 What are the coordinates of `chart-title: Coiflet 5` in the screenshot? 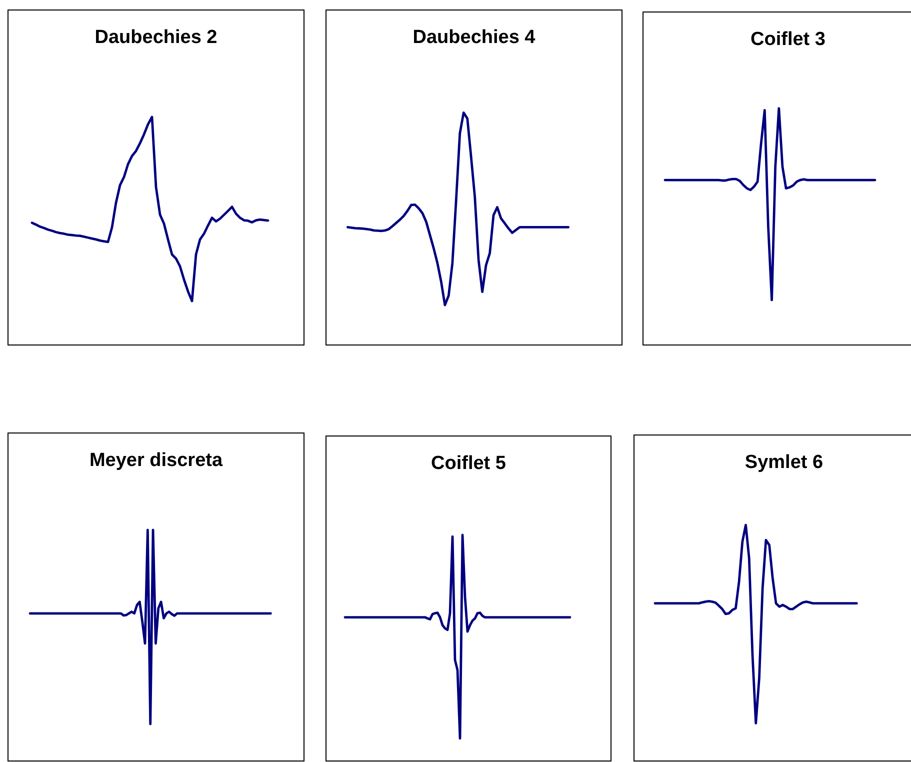 It's located at (468, 463).